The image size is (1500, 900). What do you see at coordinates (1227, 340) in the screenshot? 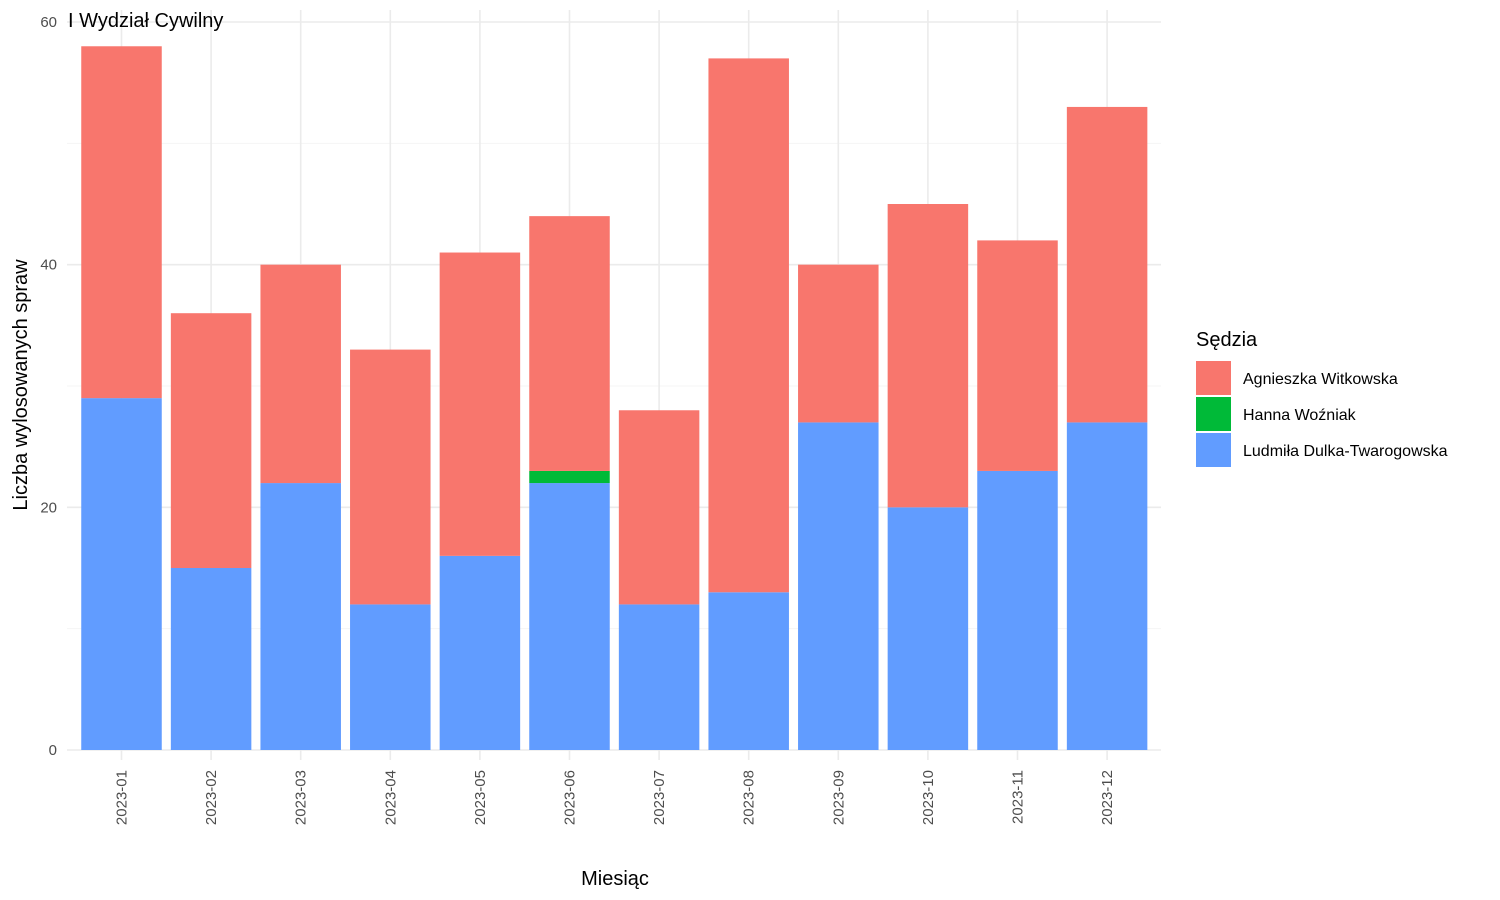
I see `legend-title: Sędzia` at bounding box center [1227, 340].